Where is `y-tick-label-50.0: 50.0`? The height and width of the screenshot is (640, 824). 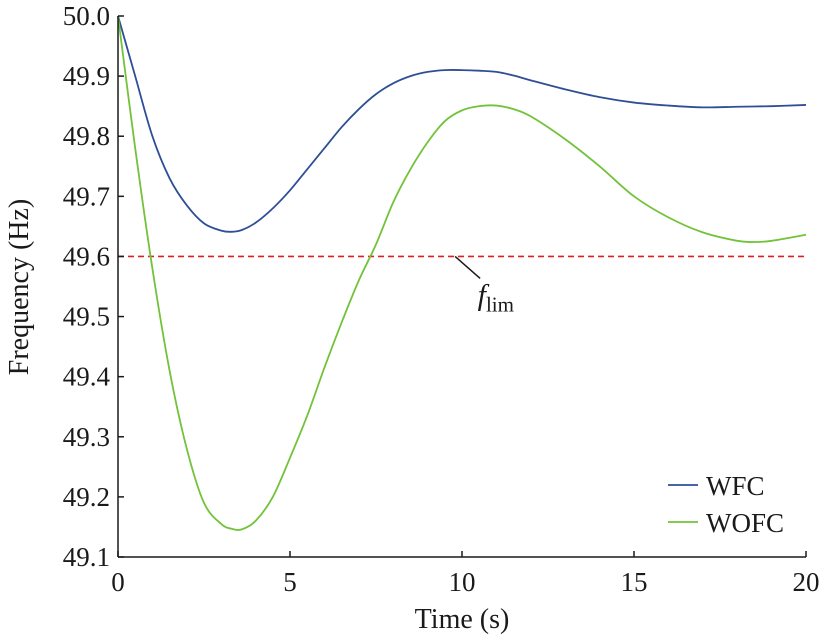
y-tick-label-50.0: 50.0 is located at coordinates (86, 16).